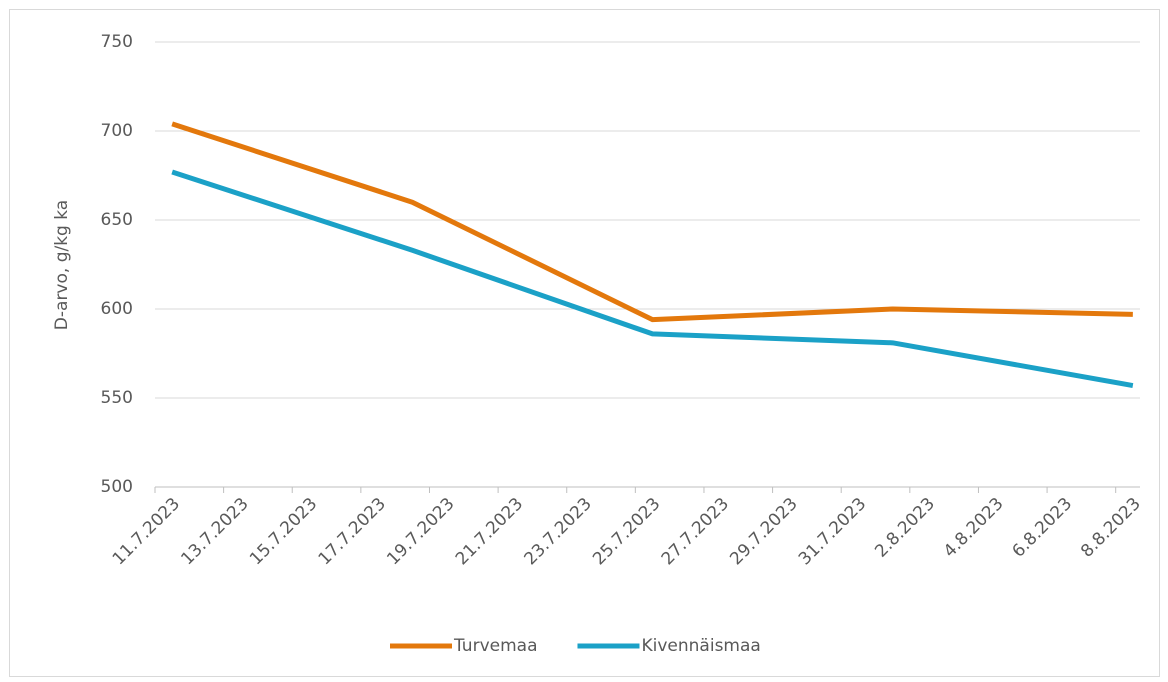 This screenshot has height=682, width=1168. What do you see at coordinates (62, 265) in the screenshot?
I see `y-axis-label: D-arvo, g/kg ka` at bounding box center [62, 265].